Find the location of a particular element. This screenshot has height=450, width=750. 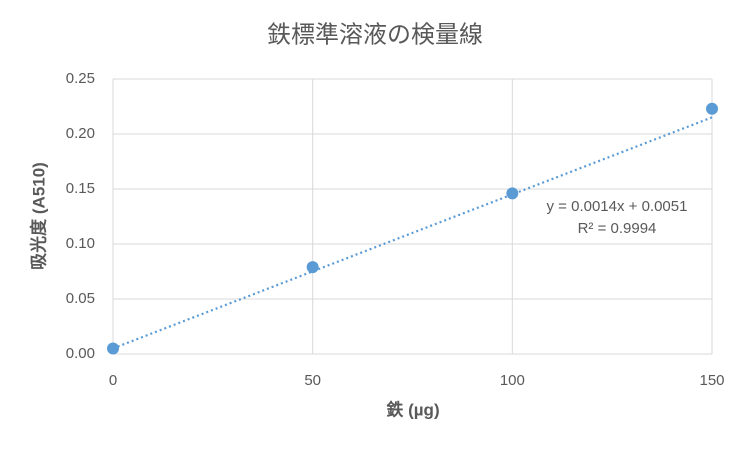

y-tick-label: 0.15 is located at coordinates (80, 188).